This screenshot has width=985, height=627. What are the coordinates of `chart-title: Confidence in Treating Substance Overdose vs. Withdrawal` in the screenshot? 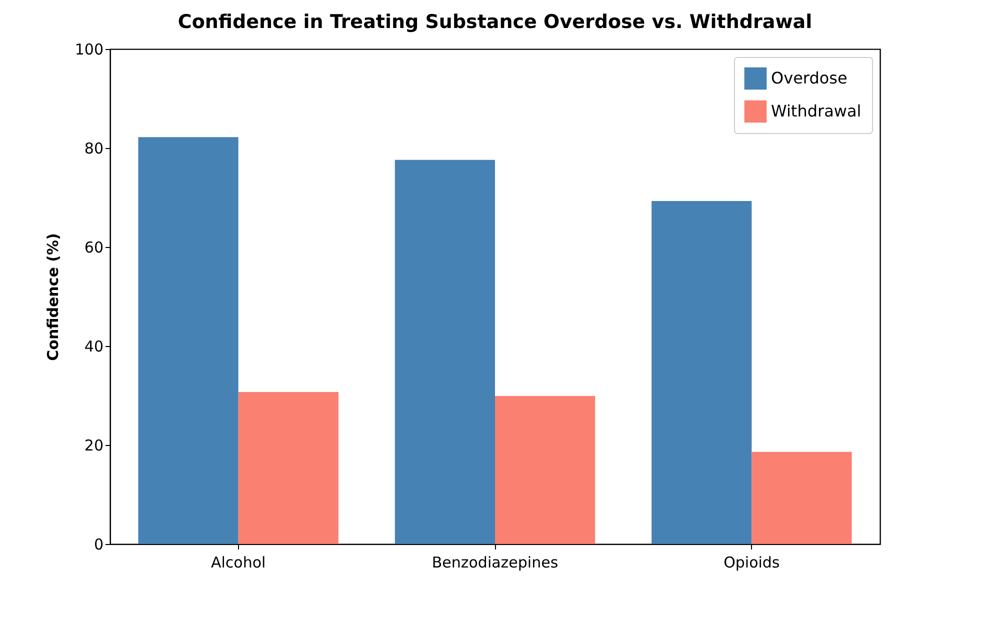 It's located at (495, 22).